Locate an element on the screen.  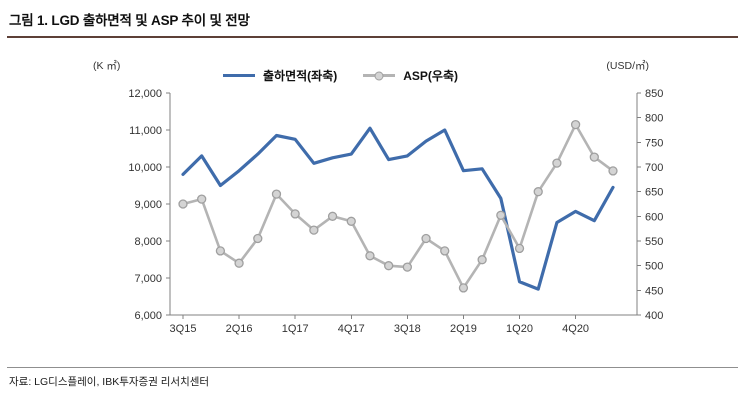
left-axis-tick-label: 11,000 is located at coordinates (145, 131).